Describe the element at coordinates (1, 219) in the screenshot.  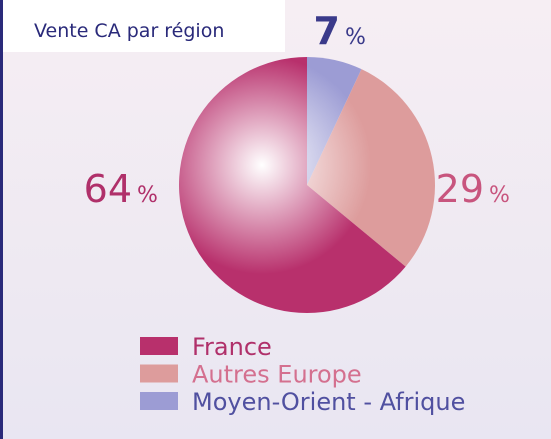
I see `left-border` at that location.